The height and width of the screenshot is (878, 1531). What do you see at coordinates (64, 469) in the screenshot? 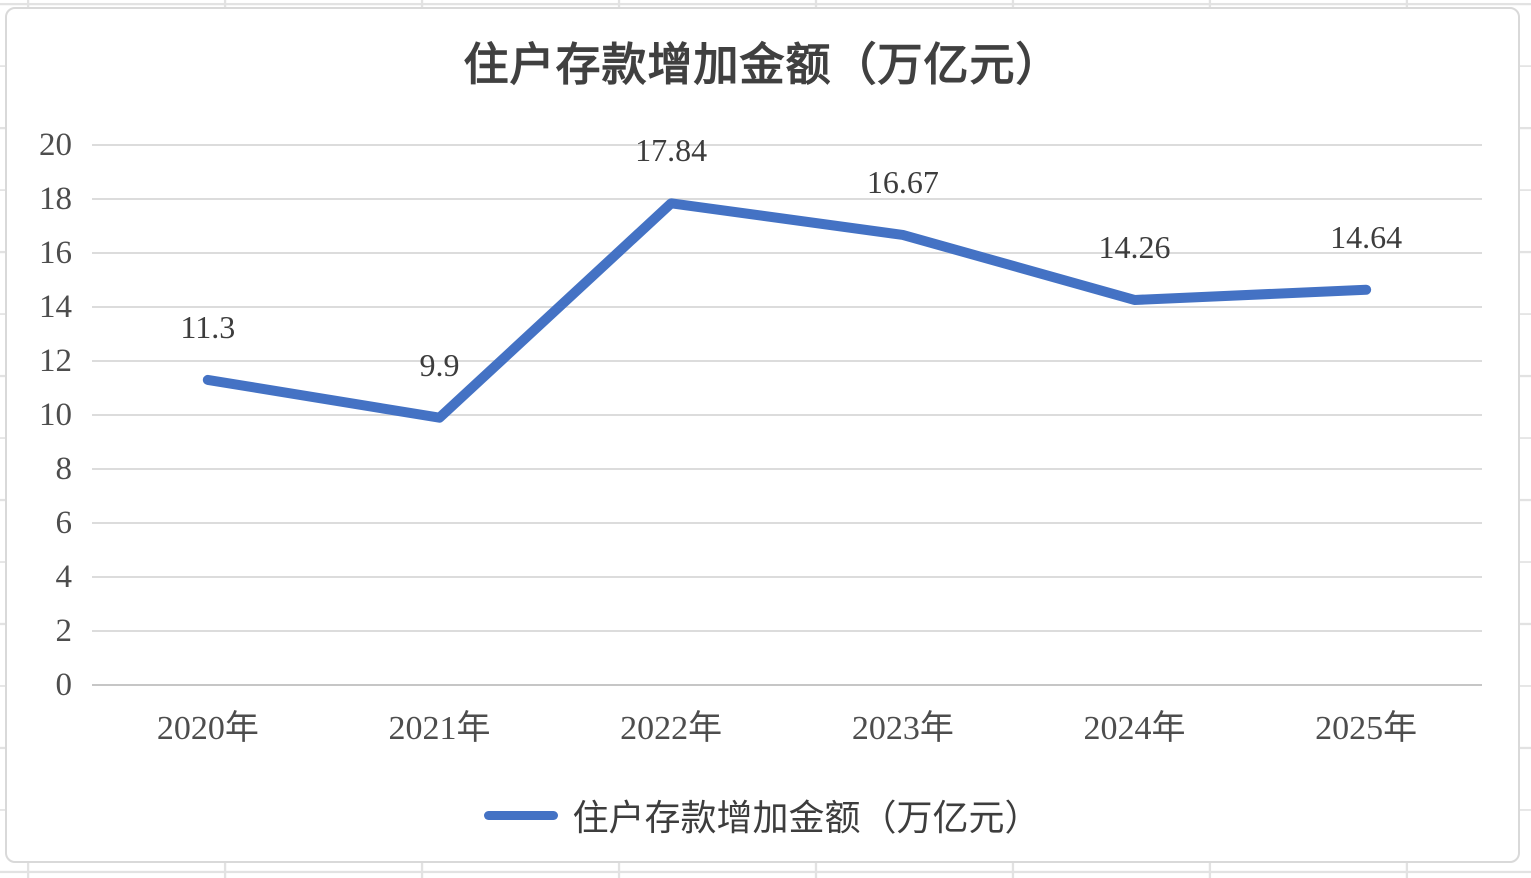
I see `y-tick-label: 8` at bounding box center [64, 469].